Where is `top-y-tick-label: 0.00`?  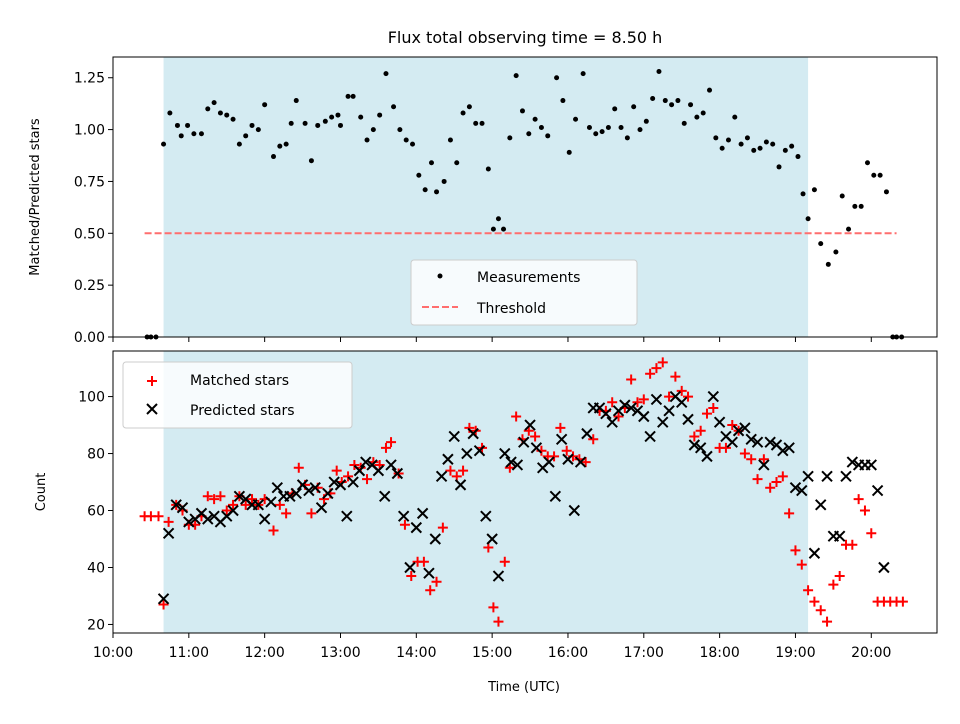
top-y-tick-label: 0.00 is located at coordinates (89, 338).